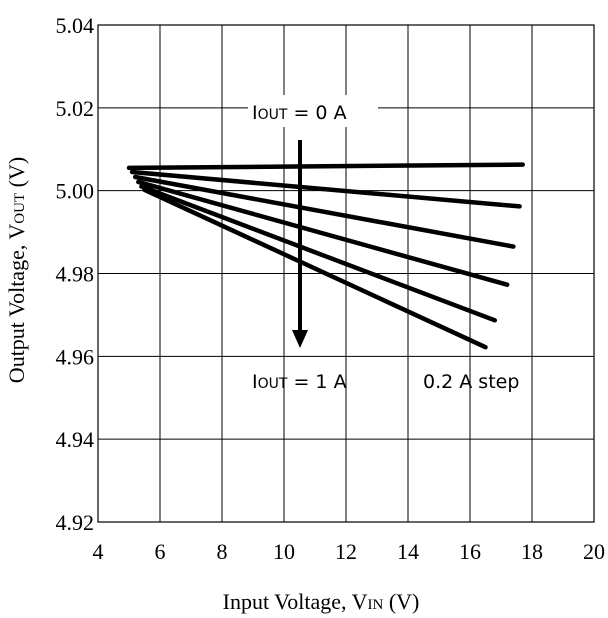 The height and width of the screenshot is (618, 608). Describe the element at coordinates (16, 270) in the screenshot. I see `y-axis-title: Output Voltage, VOUT (V)` at that location.